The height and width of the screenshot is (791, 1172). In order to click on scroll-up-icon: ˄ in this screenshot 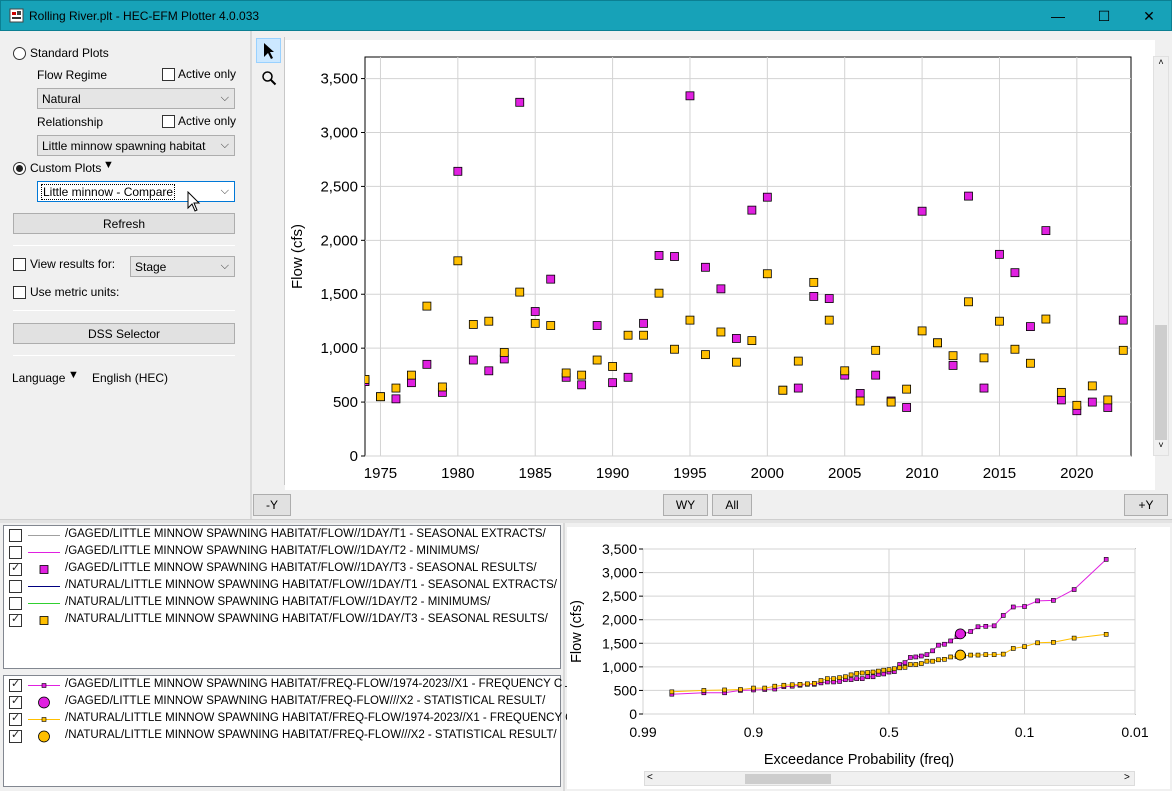, I will do `click(1161, 62)`.